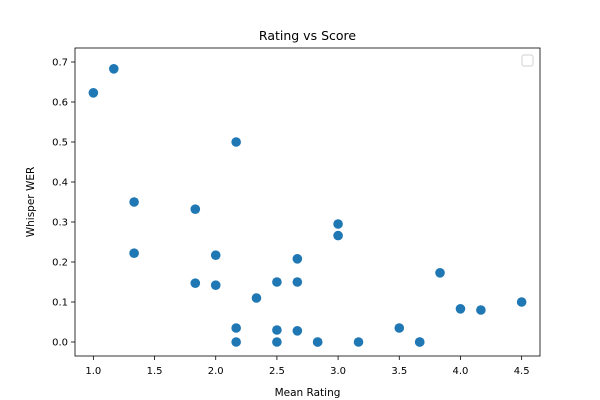 The height and width of the screenshot is (400, 600). Describe the element at coordinates (399, 371) in the screenshot. I see `x-tick-label: 3.5` at that location.